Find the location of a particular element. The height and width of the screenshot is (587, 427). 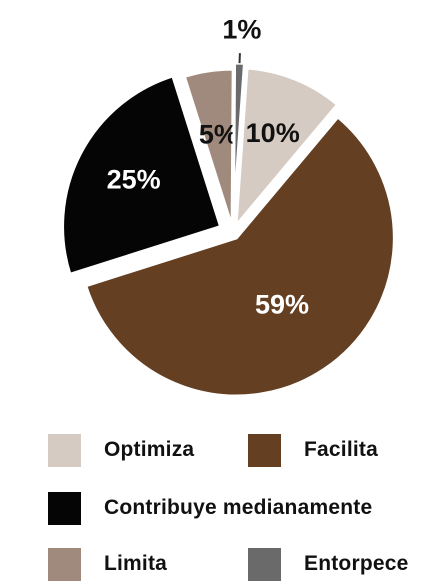

pie-slice-contribuye-medianamente is located at coordinates (142, 175).